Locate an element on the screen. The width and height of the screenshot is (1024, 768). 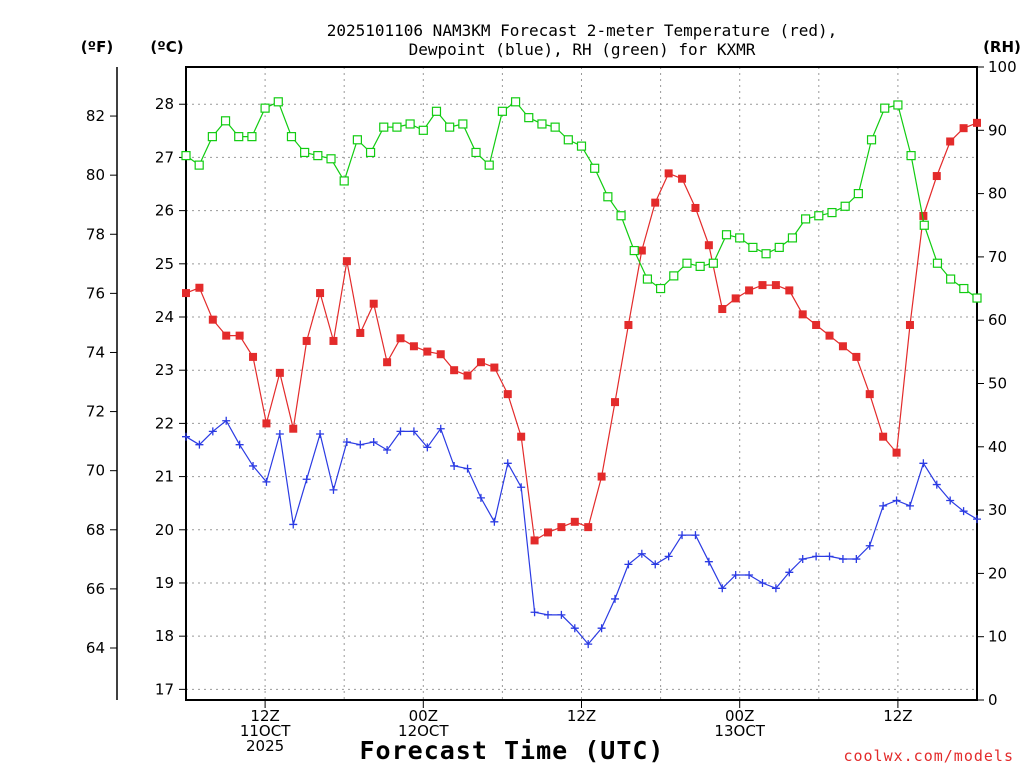
x-tick-label: 2025 is located at coordinates (265, 746).